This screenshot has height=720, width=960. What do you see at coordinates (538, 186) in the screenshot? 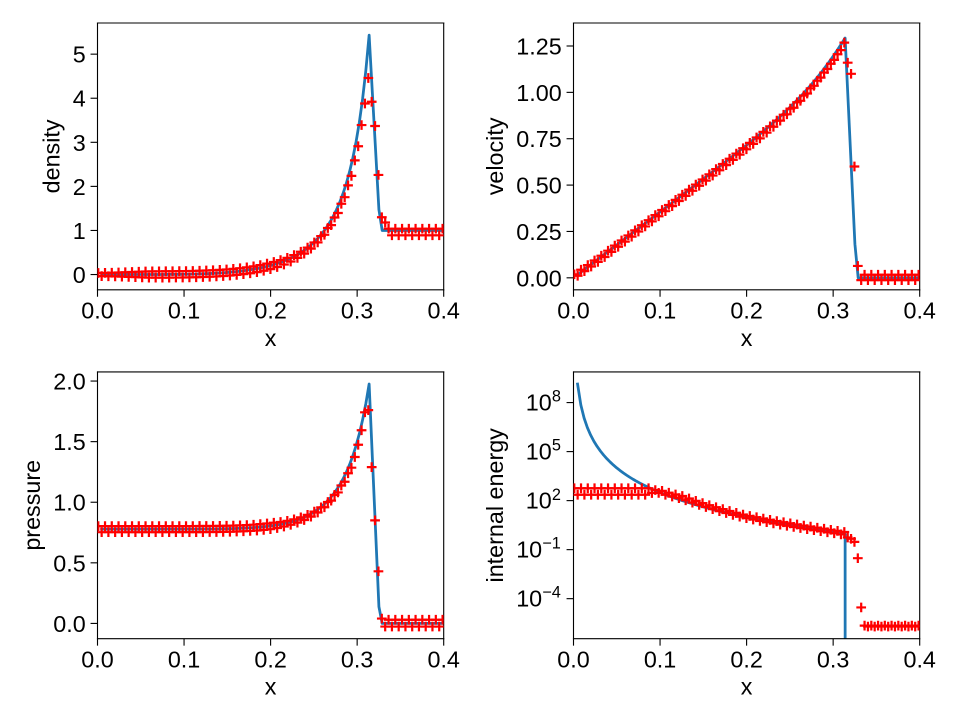
I see `svg-text: 0.50` at bounding box center [538, 186].